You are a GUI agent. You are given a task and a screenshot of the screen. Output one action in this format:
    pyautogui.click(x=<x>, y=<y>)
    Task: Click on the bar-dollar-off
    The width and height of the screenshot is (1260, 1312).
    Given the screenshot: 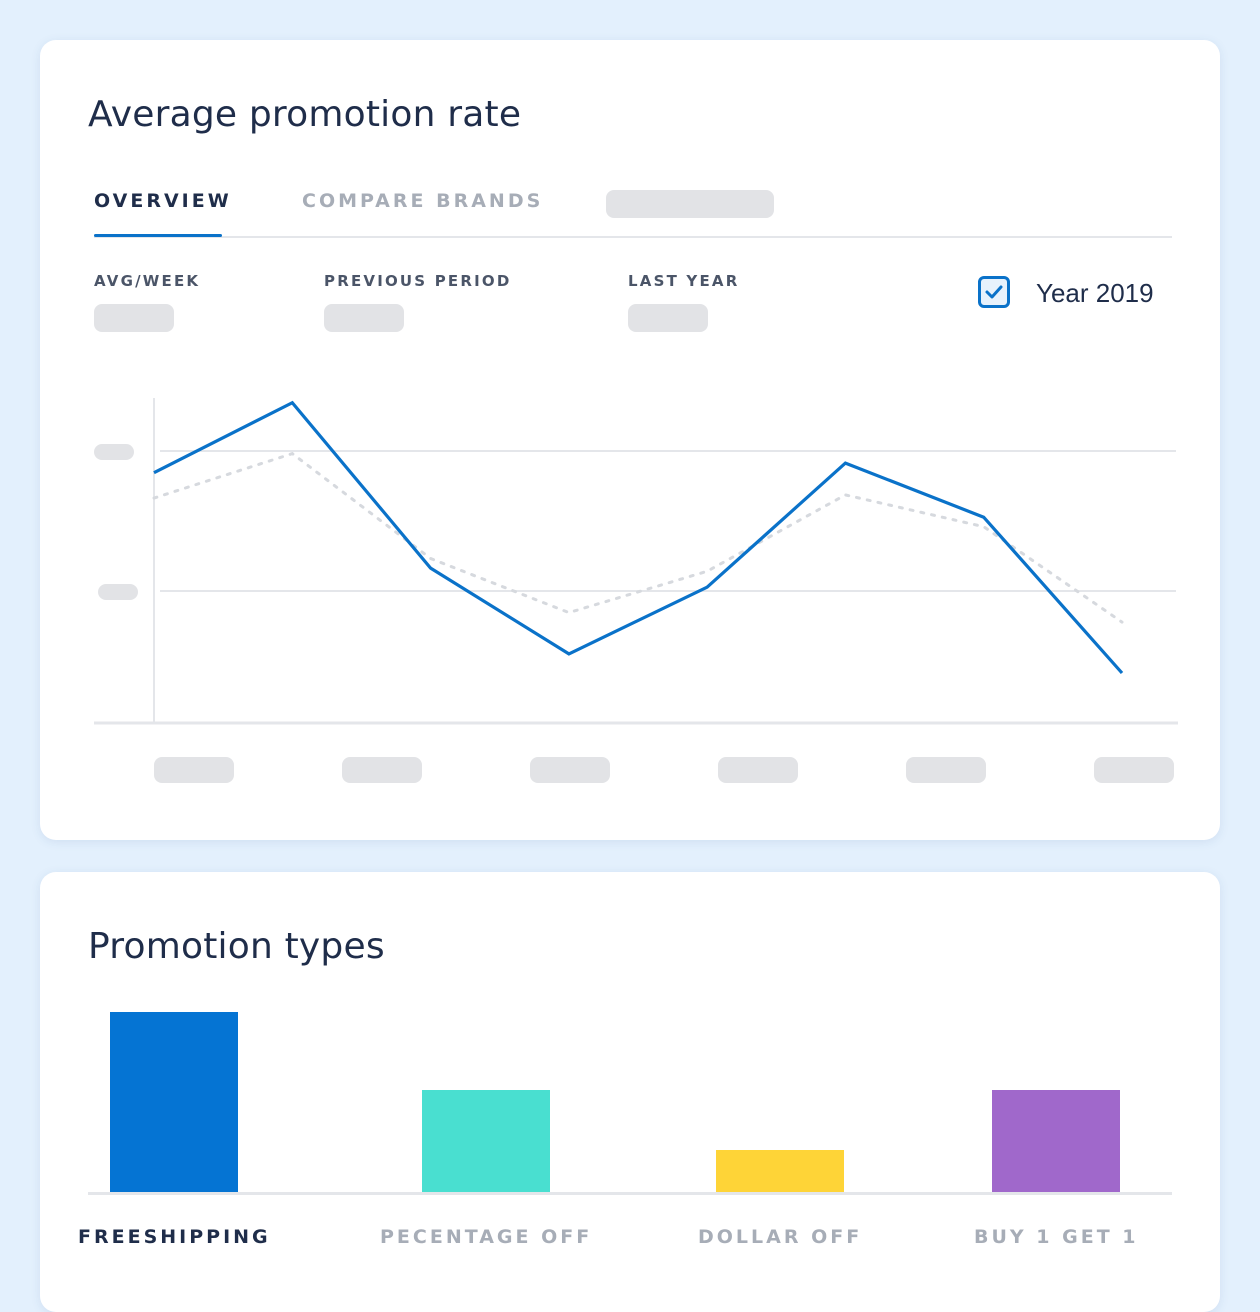 What is the action you would take?
    pyautogui.click(x=780, y=1171)
    